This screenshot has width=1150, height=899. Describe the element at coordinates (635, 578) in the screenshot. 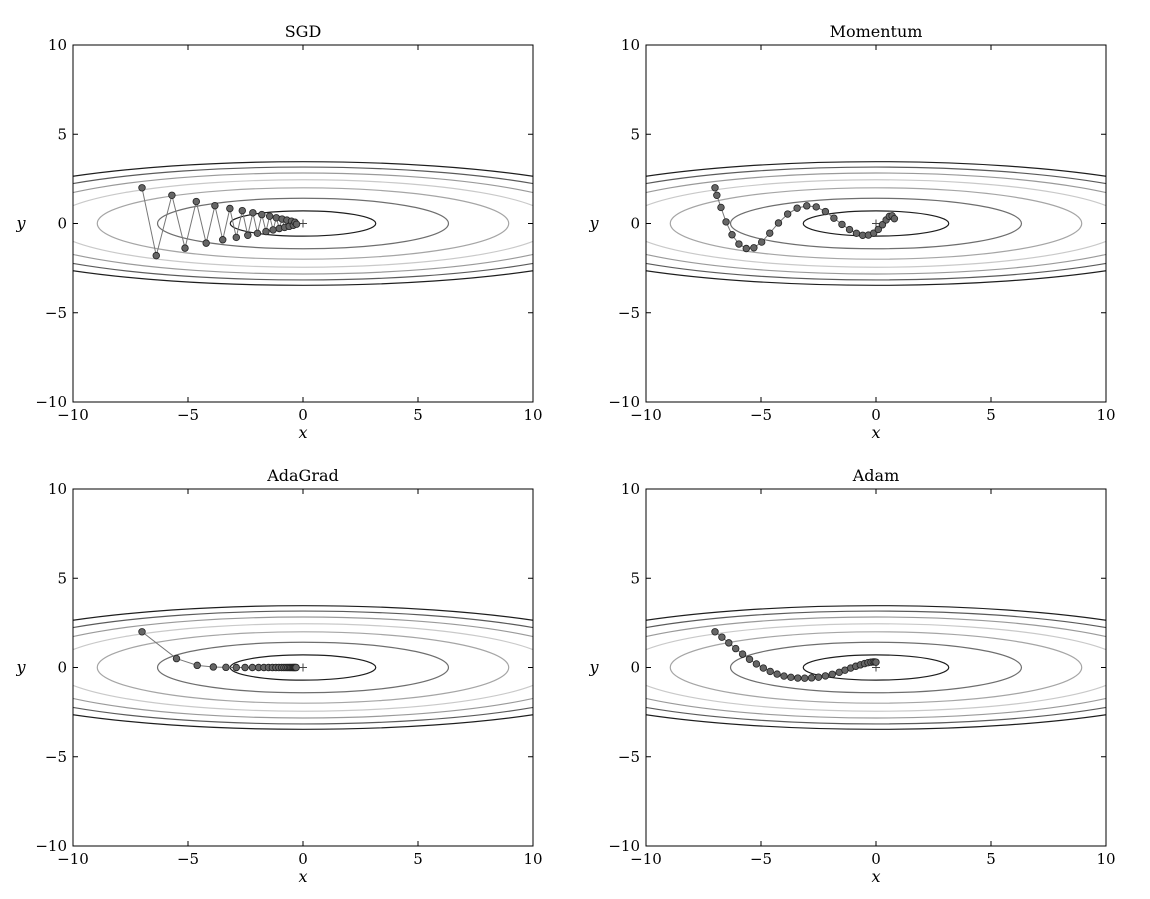

I see `chart-3-ytick-label-3: 5` at that location.